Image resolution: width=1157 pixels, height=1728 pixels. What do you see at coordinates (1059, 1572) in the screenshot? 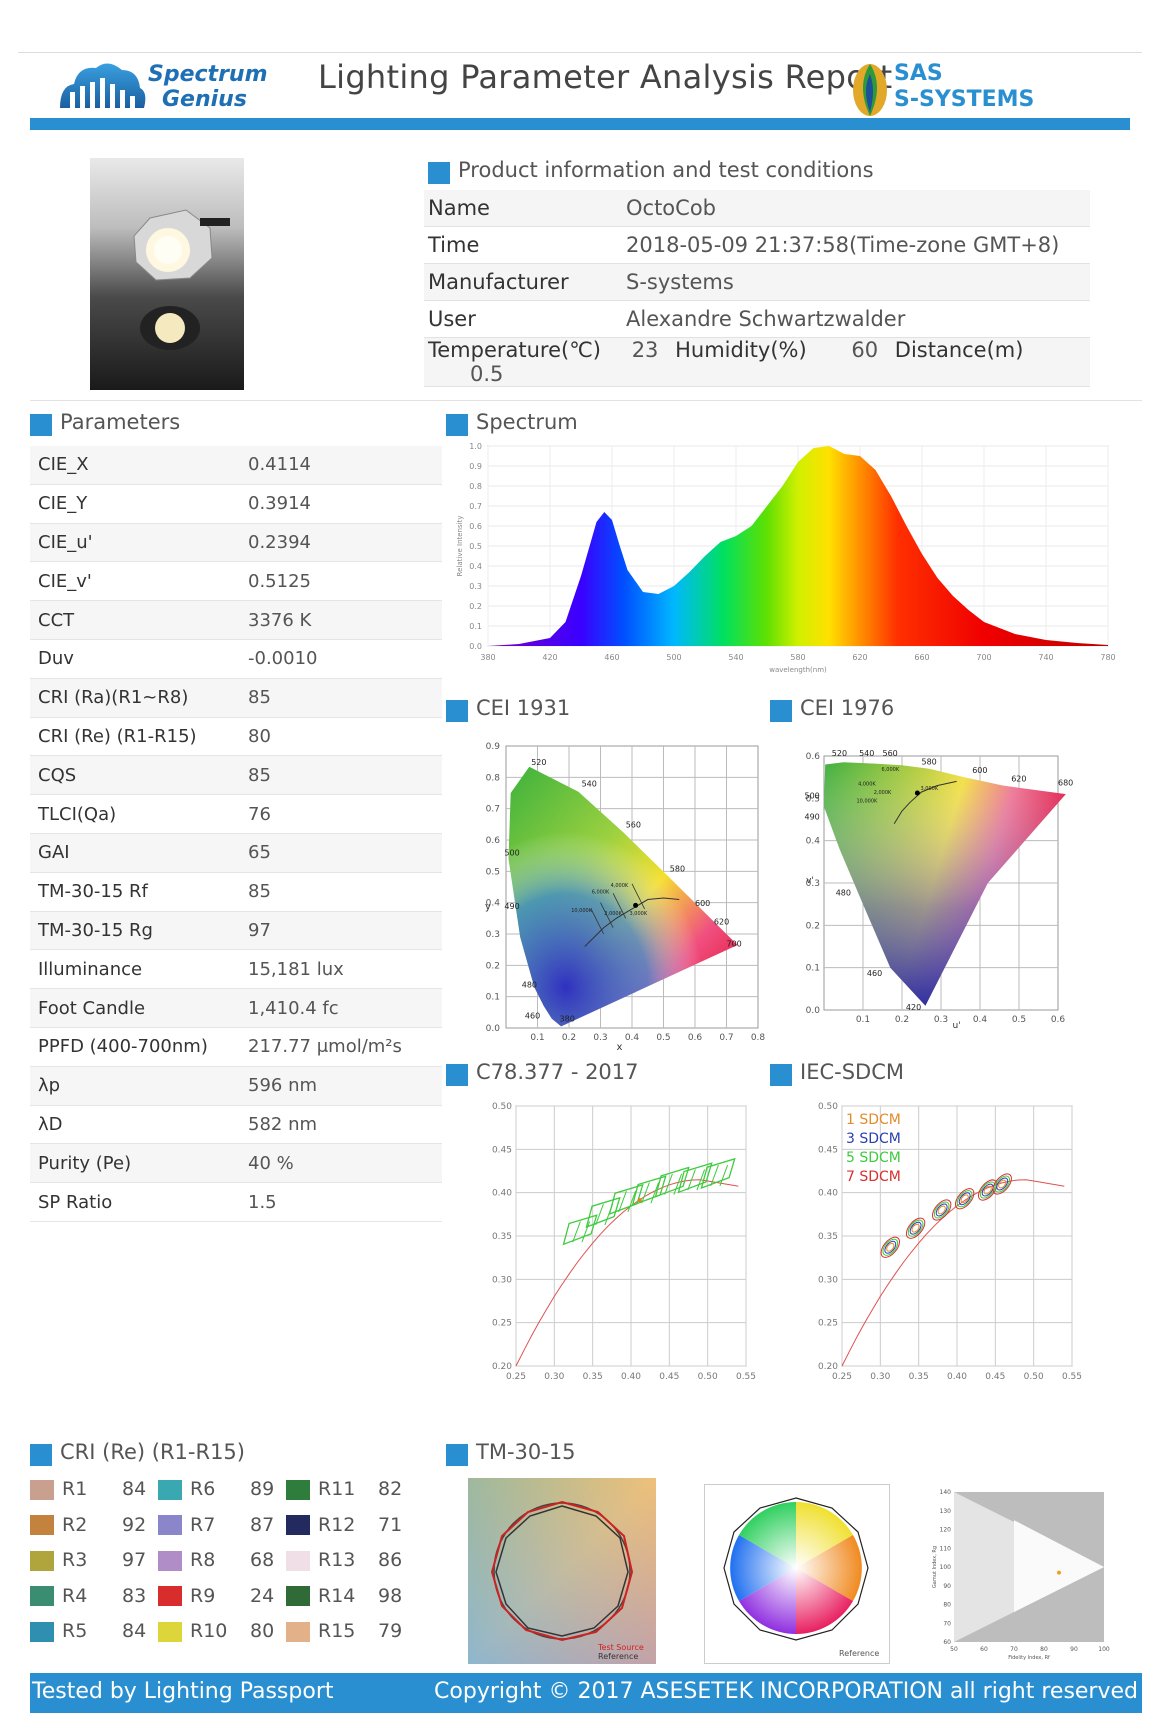
I see `rf-rg-point` at bounding box center [1059, 1572].